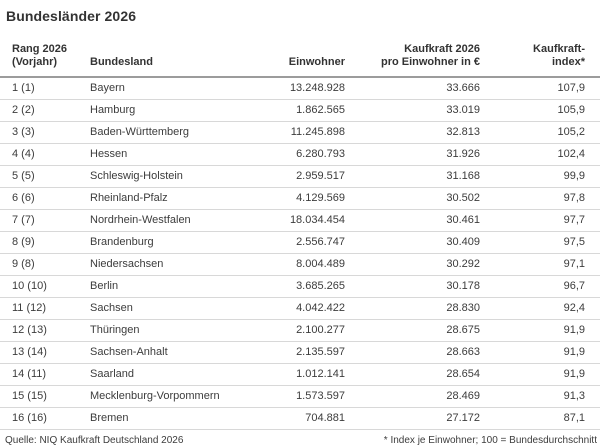 The height and width of the screenshot is (447, 600). What do you see at coordinates (39, 374) in the screenshot?
I see `rank-cell: 14 (11)` at bounding box center [39, 374].